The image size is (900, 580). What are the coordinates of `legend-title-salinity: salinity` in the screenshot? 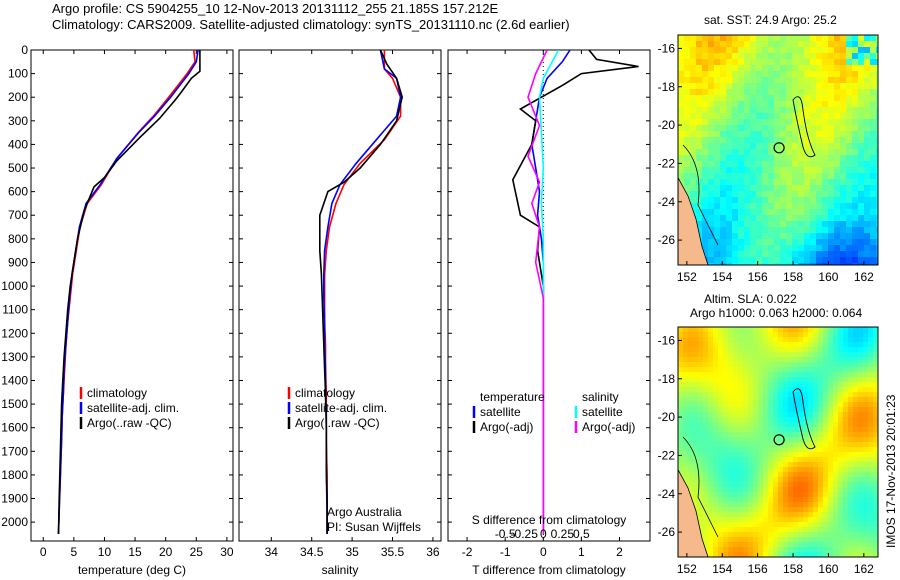 It's located at (600, 397).